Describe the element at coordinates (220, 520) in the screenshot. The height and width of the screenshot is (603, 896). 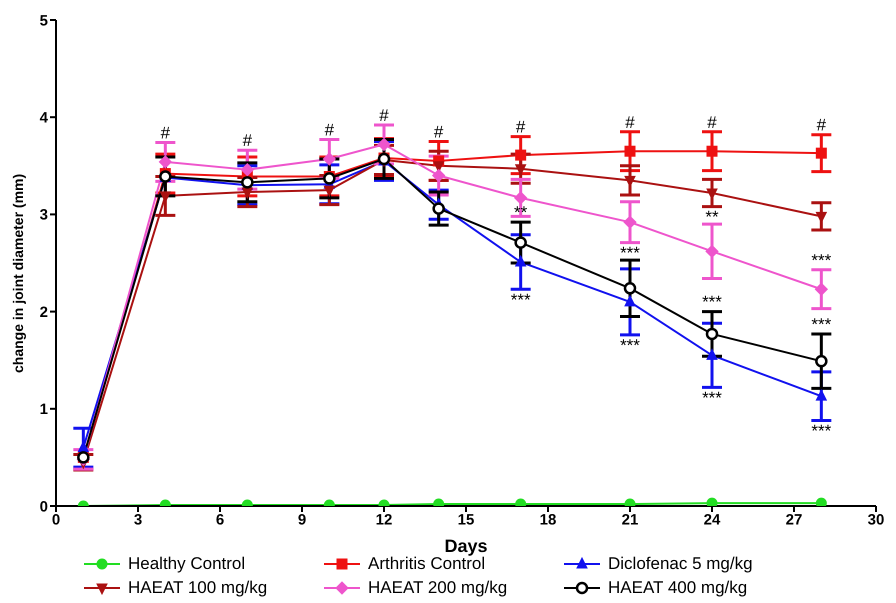
I see `x-tick-label: 6` at that location.